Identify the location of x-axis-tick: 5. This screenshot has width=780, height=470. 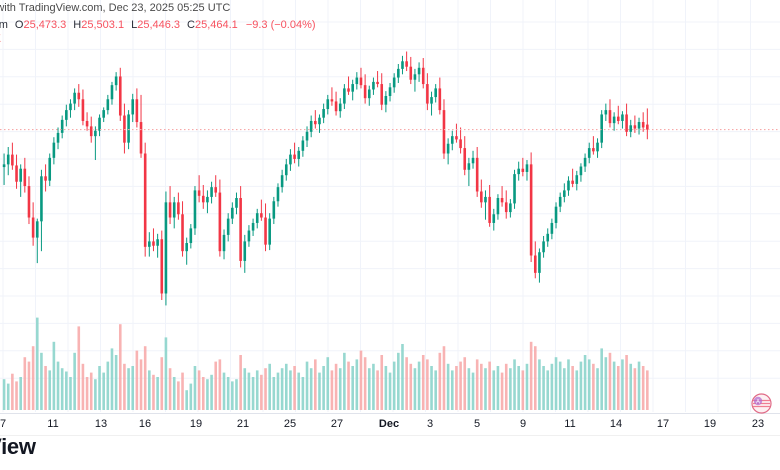
(477, 424).